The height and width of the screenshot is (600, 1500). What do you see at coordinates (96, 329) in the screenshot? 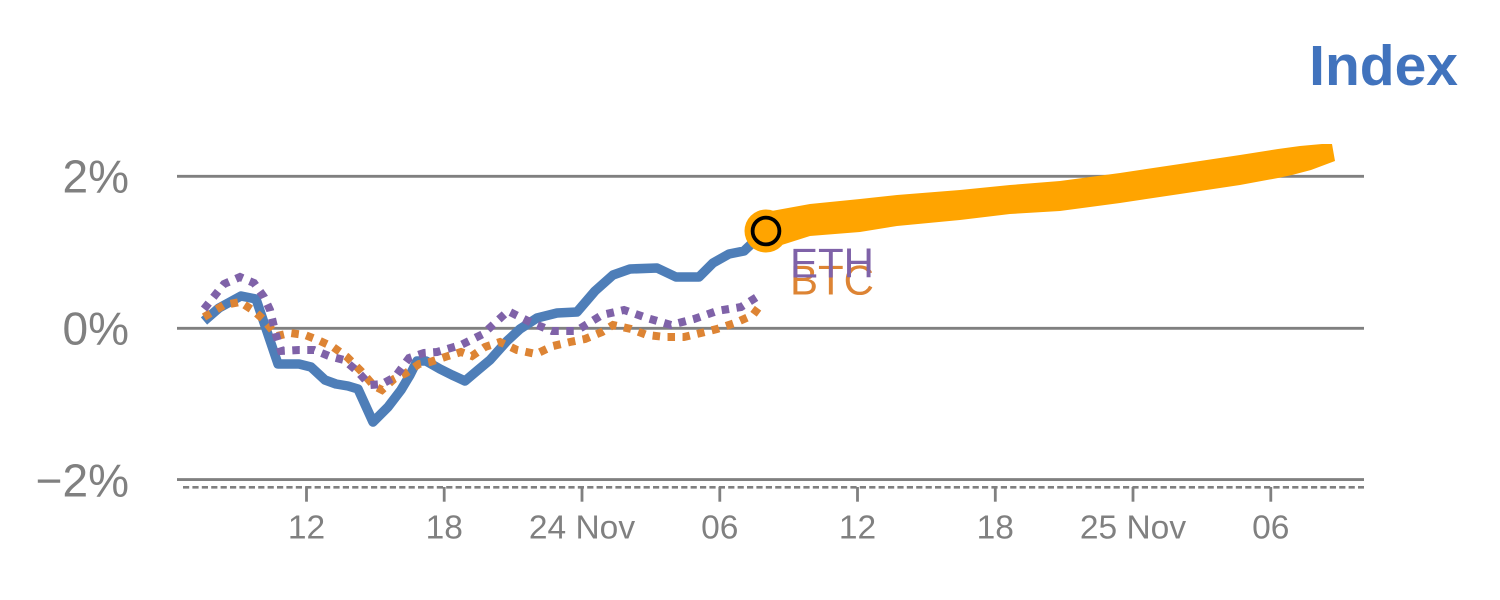
I see `svg-text: 0%` at bounding box center [96, 329].